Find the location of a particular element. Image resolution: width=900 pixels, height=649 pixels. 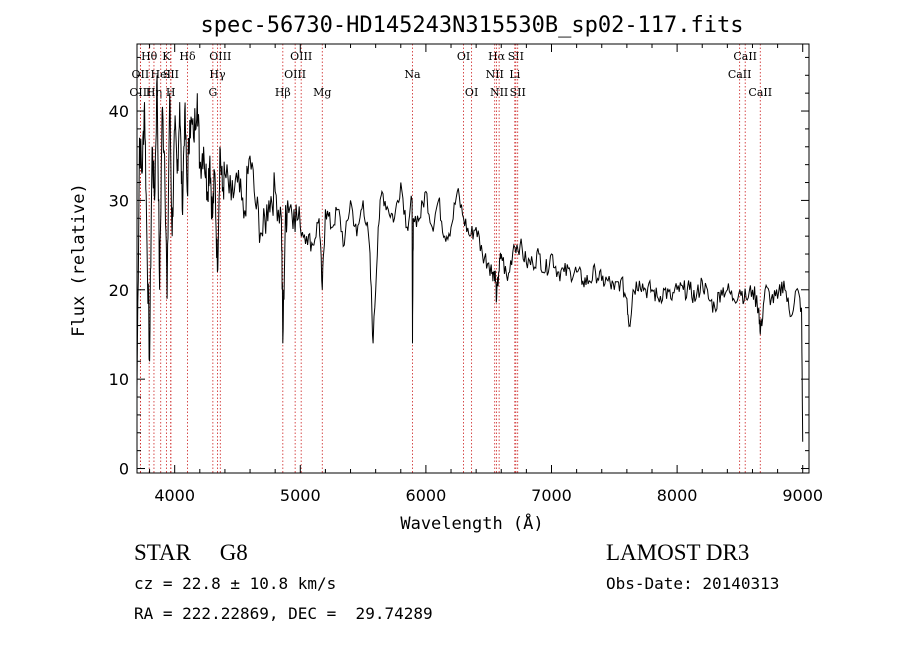

line-label: Li is located at coordinates (514, 74).